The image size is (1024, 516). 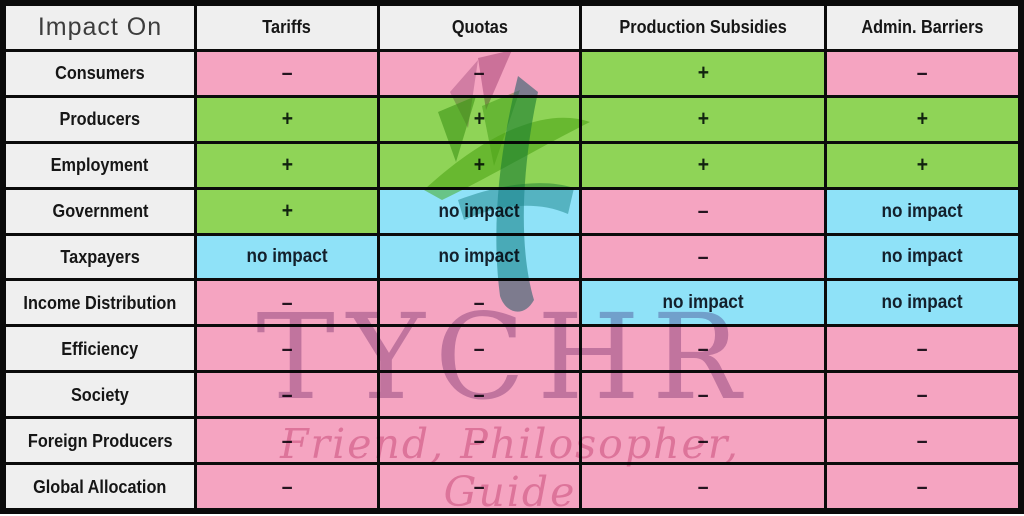 I want to click on row-label-text: Foreign Producers, so click(x=100, y=440).